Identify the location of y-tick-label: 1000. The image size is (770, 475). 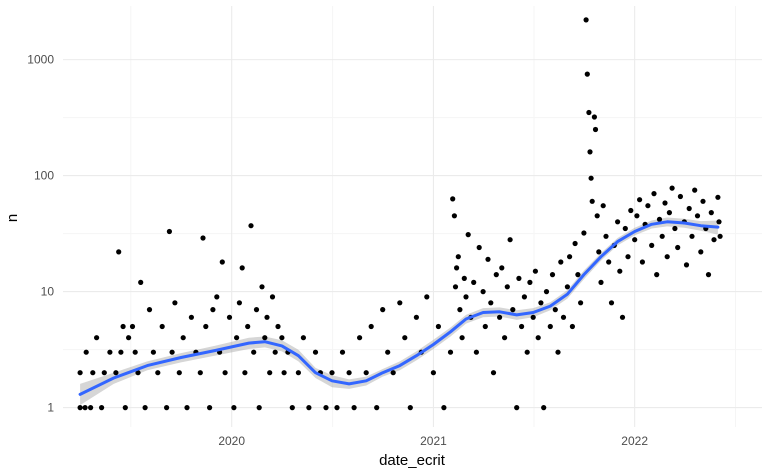
(40, 60).